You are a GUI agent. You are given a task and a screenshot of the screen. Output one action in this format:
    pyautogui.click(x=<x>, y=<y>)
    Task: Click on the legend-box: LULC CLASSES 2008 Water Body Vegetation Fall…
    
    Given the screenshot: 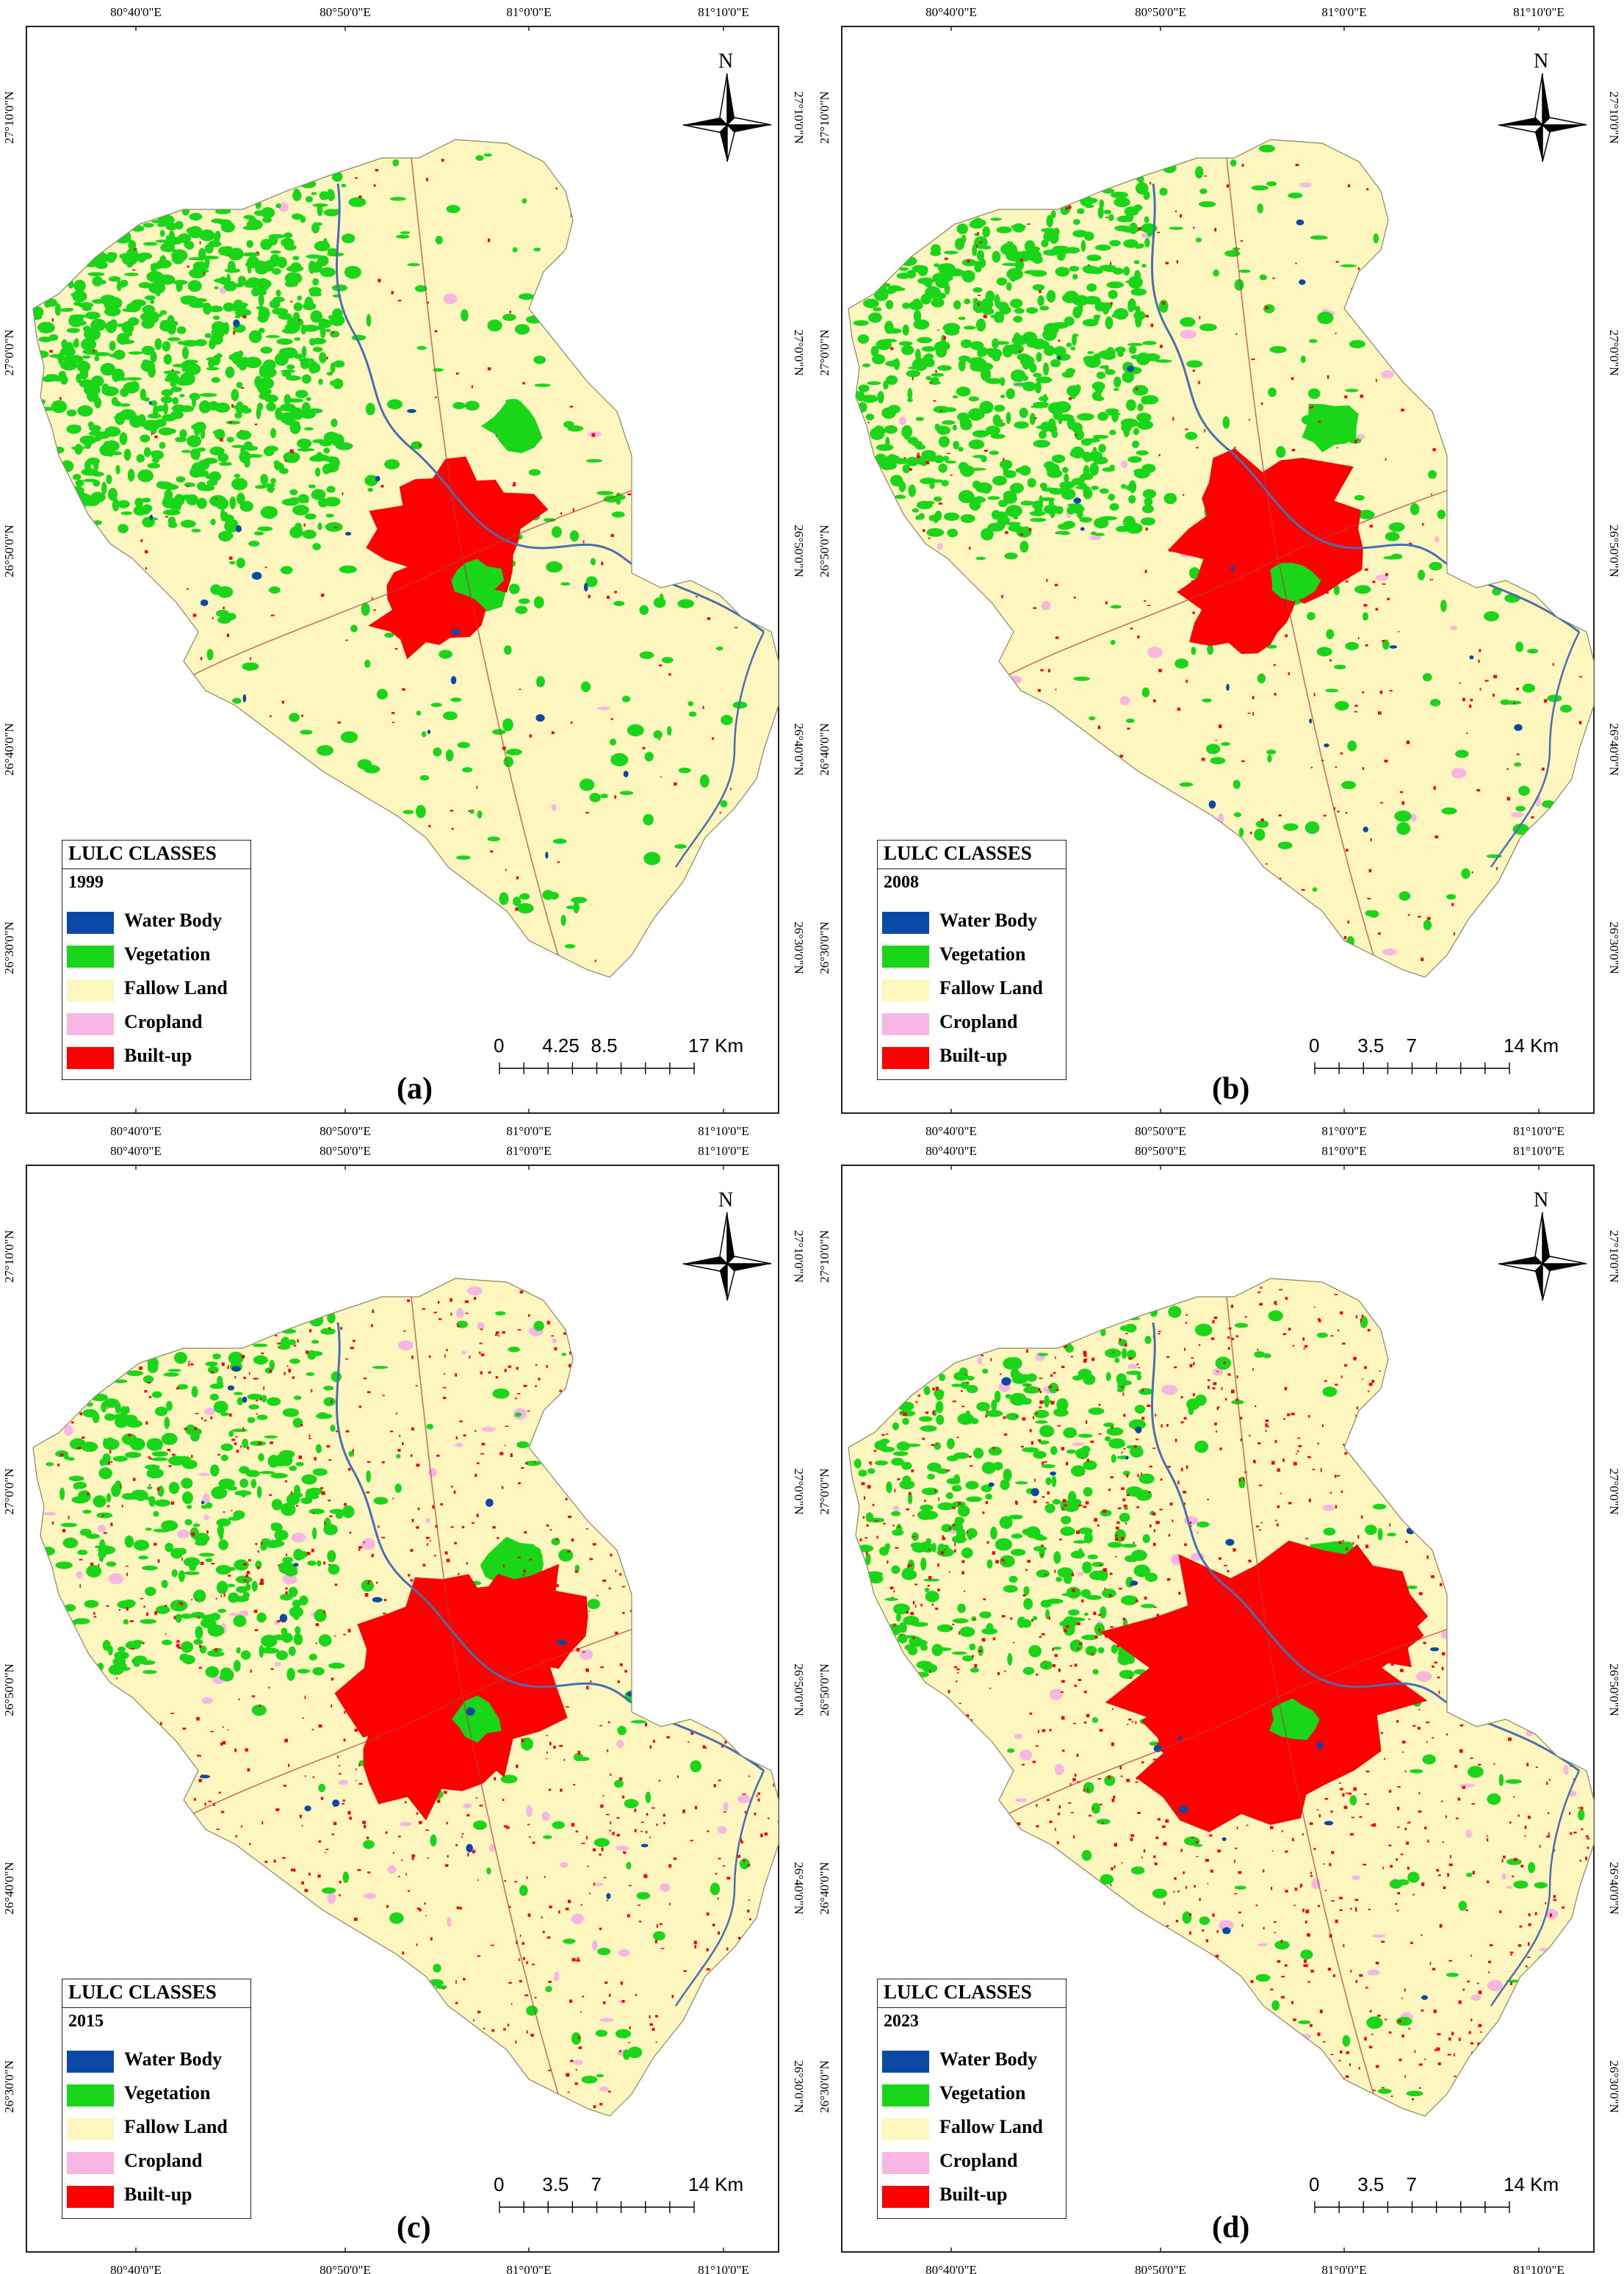 What is the action you would take?
    pyautogui.click(x=972, y=960)
    